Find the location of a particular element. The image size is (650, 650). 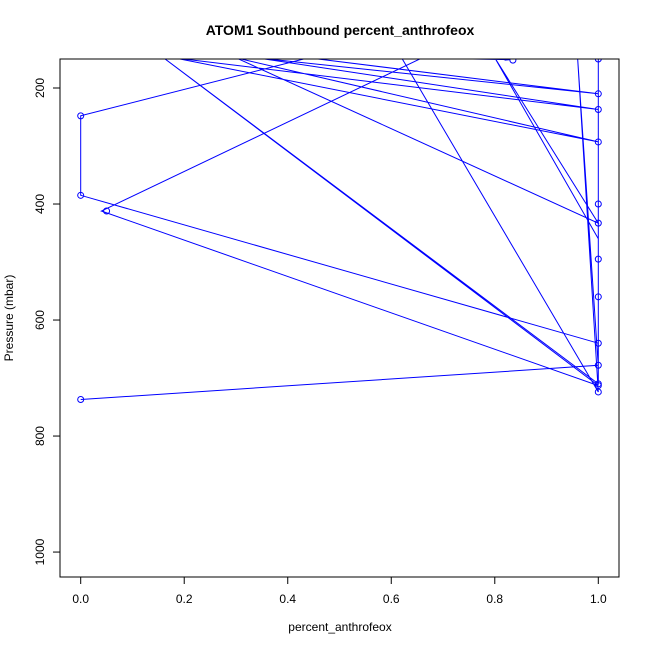

chart-title: ATOM1 Southbound percent_anthrofeox is located at coordinates (340, 30).